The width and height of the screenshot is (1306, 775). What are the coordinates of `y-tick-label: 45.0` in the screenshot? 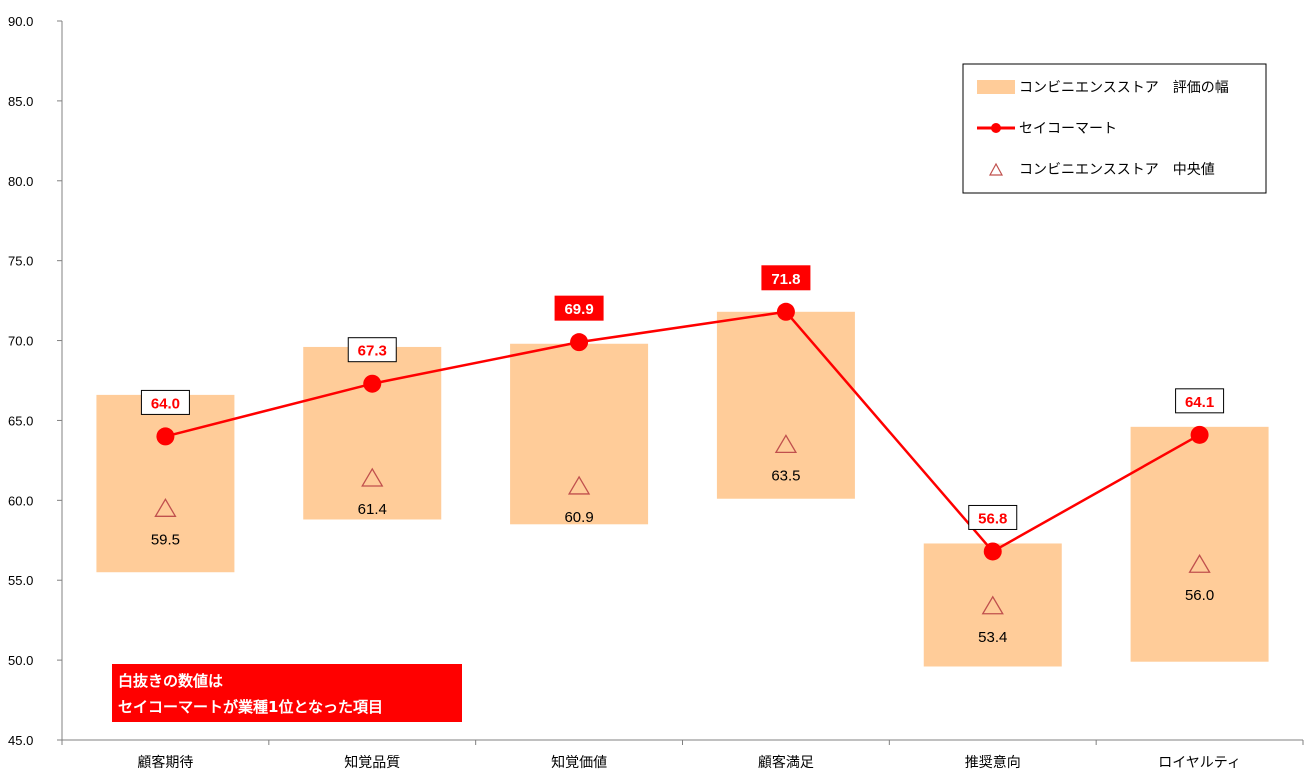 It's located at (20, 740).